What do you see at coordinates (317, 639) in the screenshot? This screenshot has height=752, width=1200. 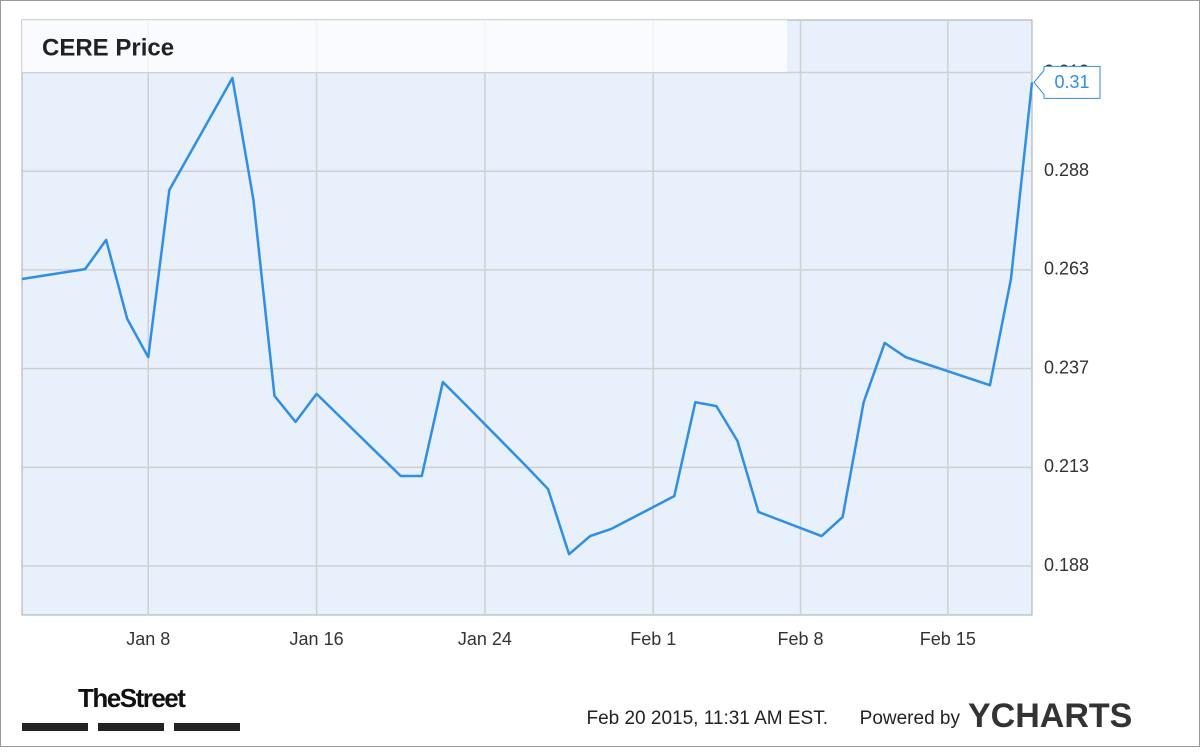 I see `x-tick-label: Jan 16` at bounding box center [317, 639].